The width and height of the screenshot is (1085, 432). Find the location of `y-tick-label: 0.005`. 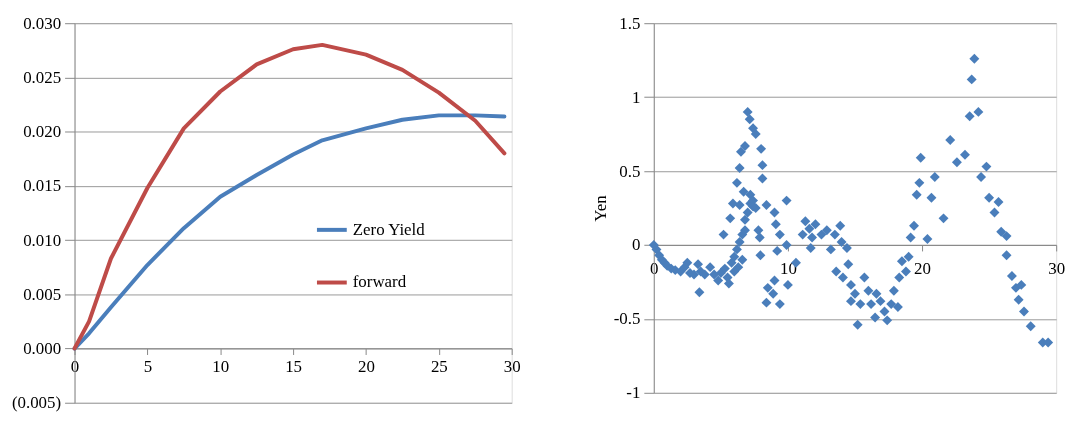

y-tick-label: 0.005 is located at coordinates (42, 294).